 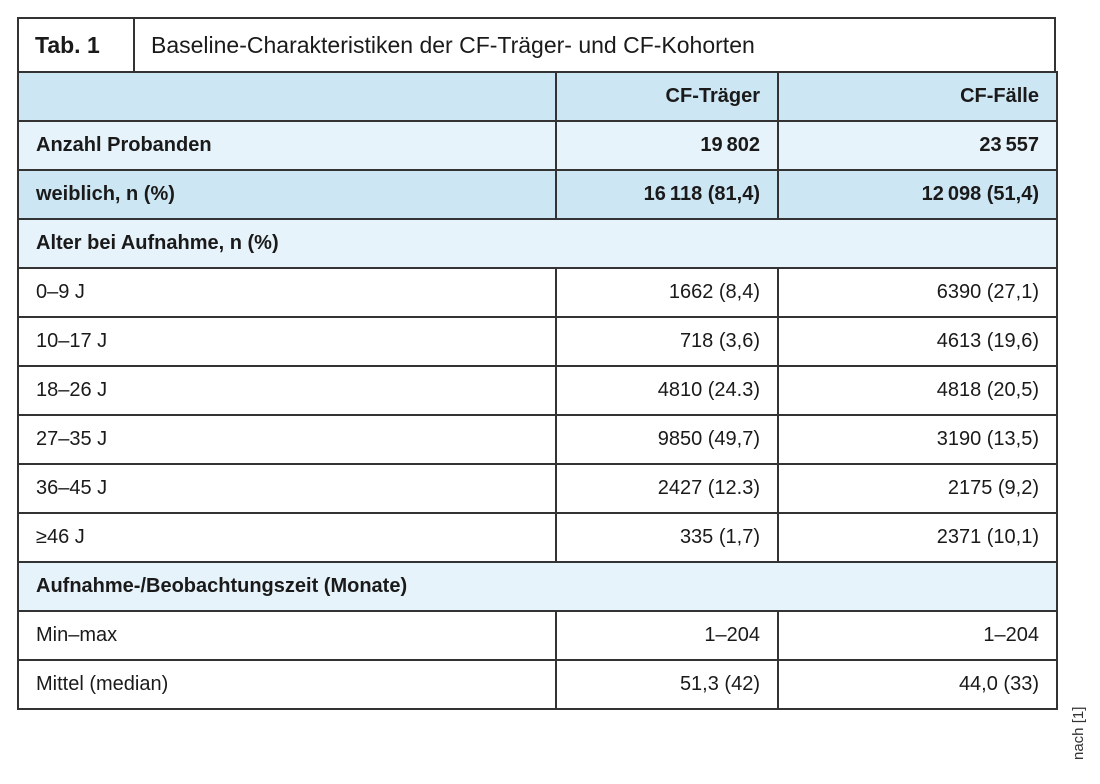 What do you see at coordinates (667, 390) in the screenshot?
I see `value-cell: 4810 (24.3)` at bounding box center [667, 390].